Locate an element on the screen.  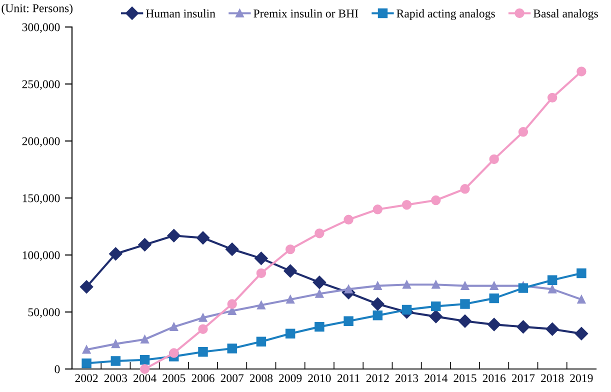
legend-label: Premix insulin or BHI is located at coordinates (306, 13).